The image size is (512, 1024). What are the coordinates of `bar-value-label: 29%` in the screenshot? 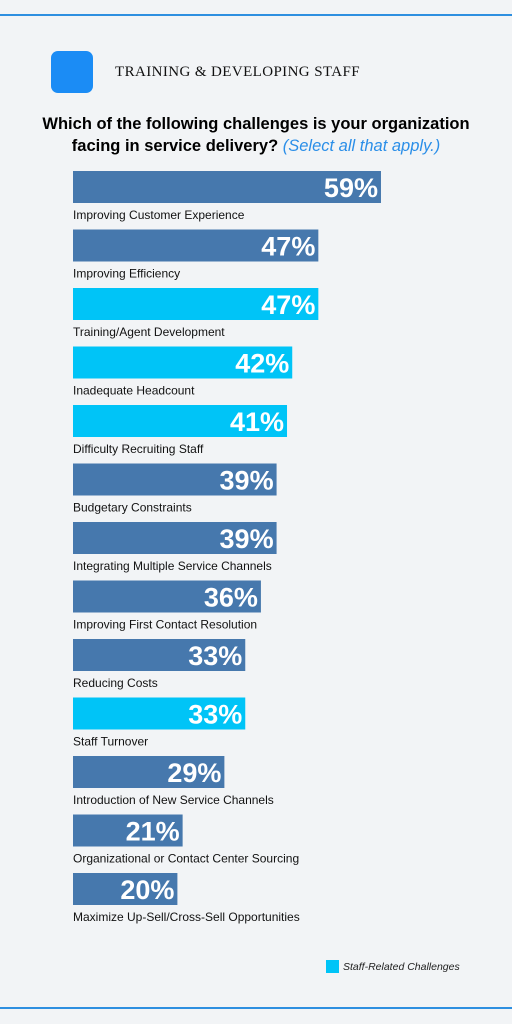 It's located at (194, 773).